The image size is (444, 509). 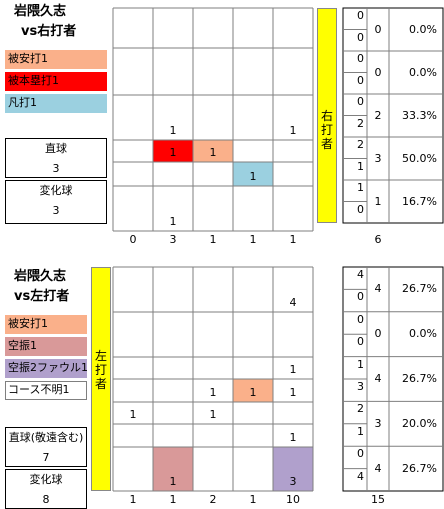 What do you see at coordinates (419, 423) in the screenshot?
I see `zone-percent: 20.0%` at bounding box center [419, 423].